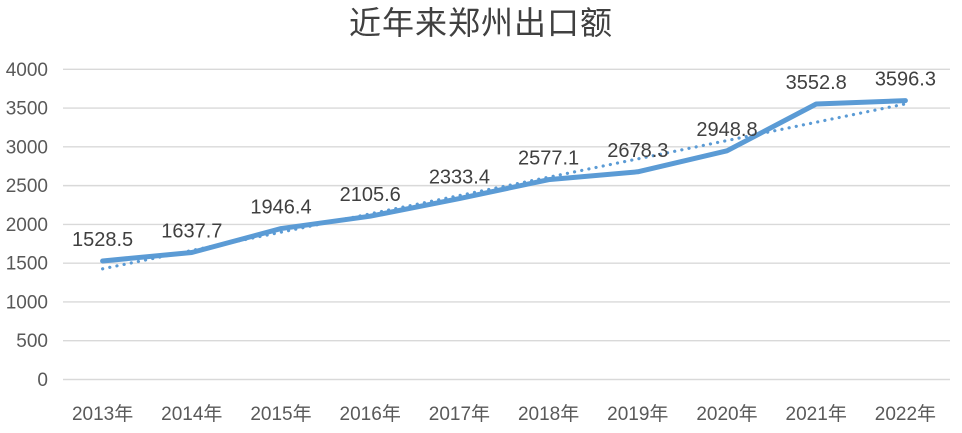 The image size is (962, 433). What do you see at coordinates (548, 414) in the screenshot?
I see `x-axis-tick-label: 2018年` at bounding box center [548, 414].